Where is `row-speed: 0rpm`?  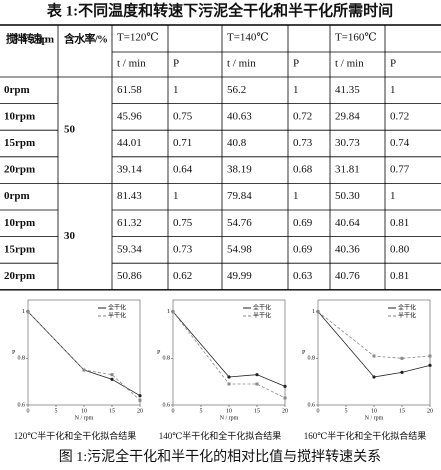
row-speed: 0rpm is located at coordinates (17, 196).